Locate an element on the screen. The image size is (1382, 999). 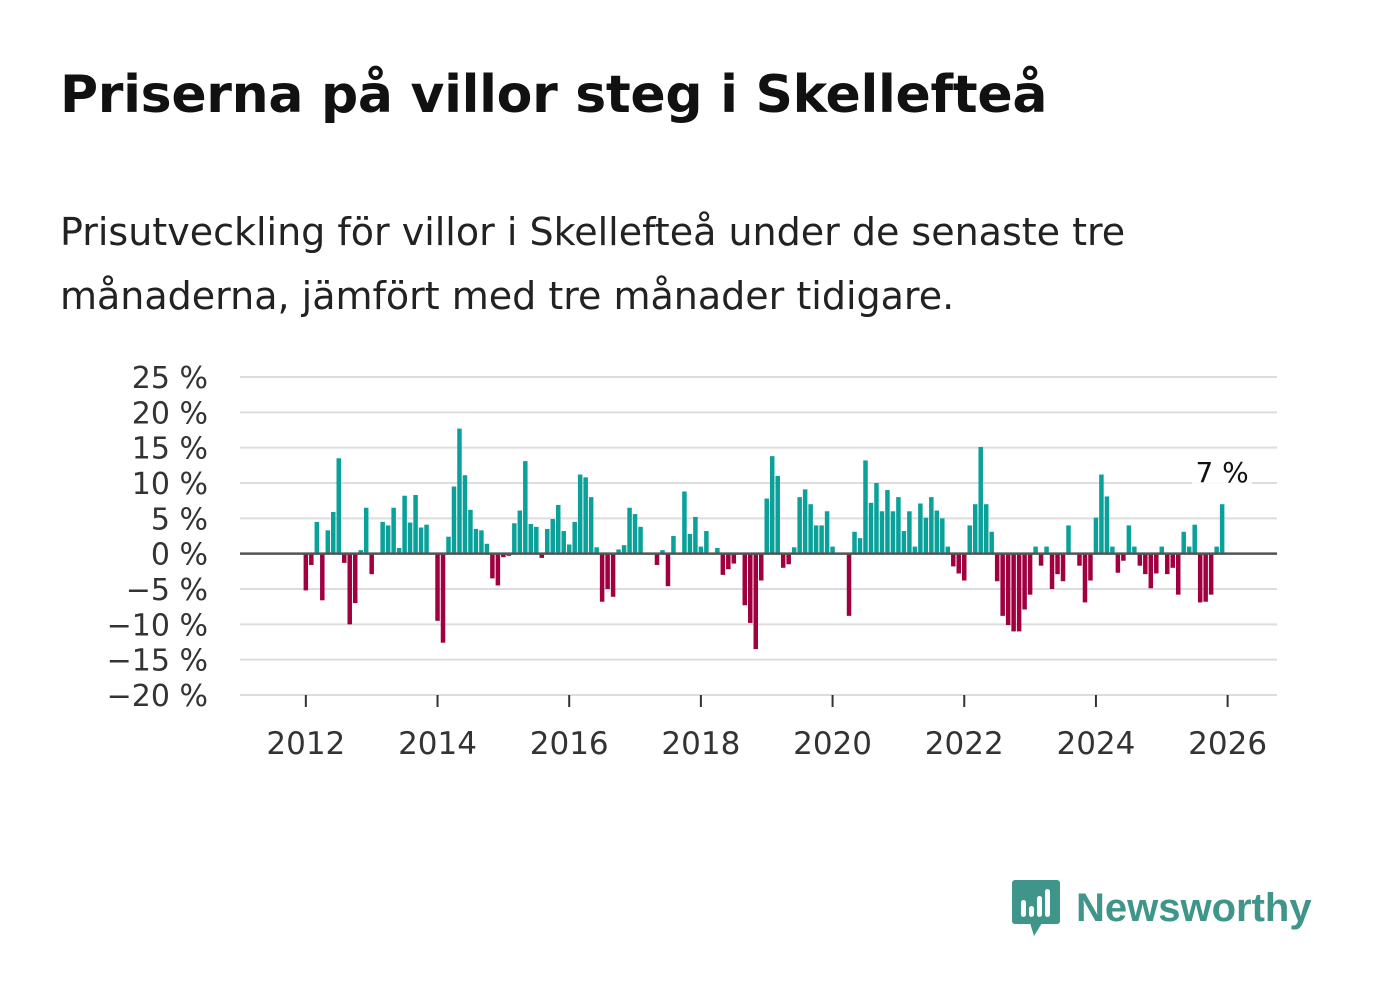
y-tick-label: −5 % is located at coordinates (167, 590).